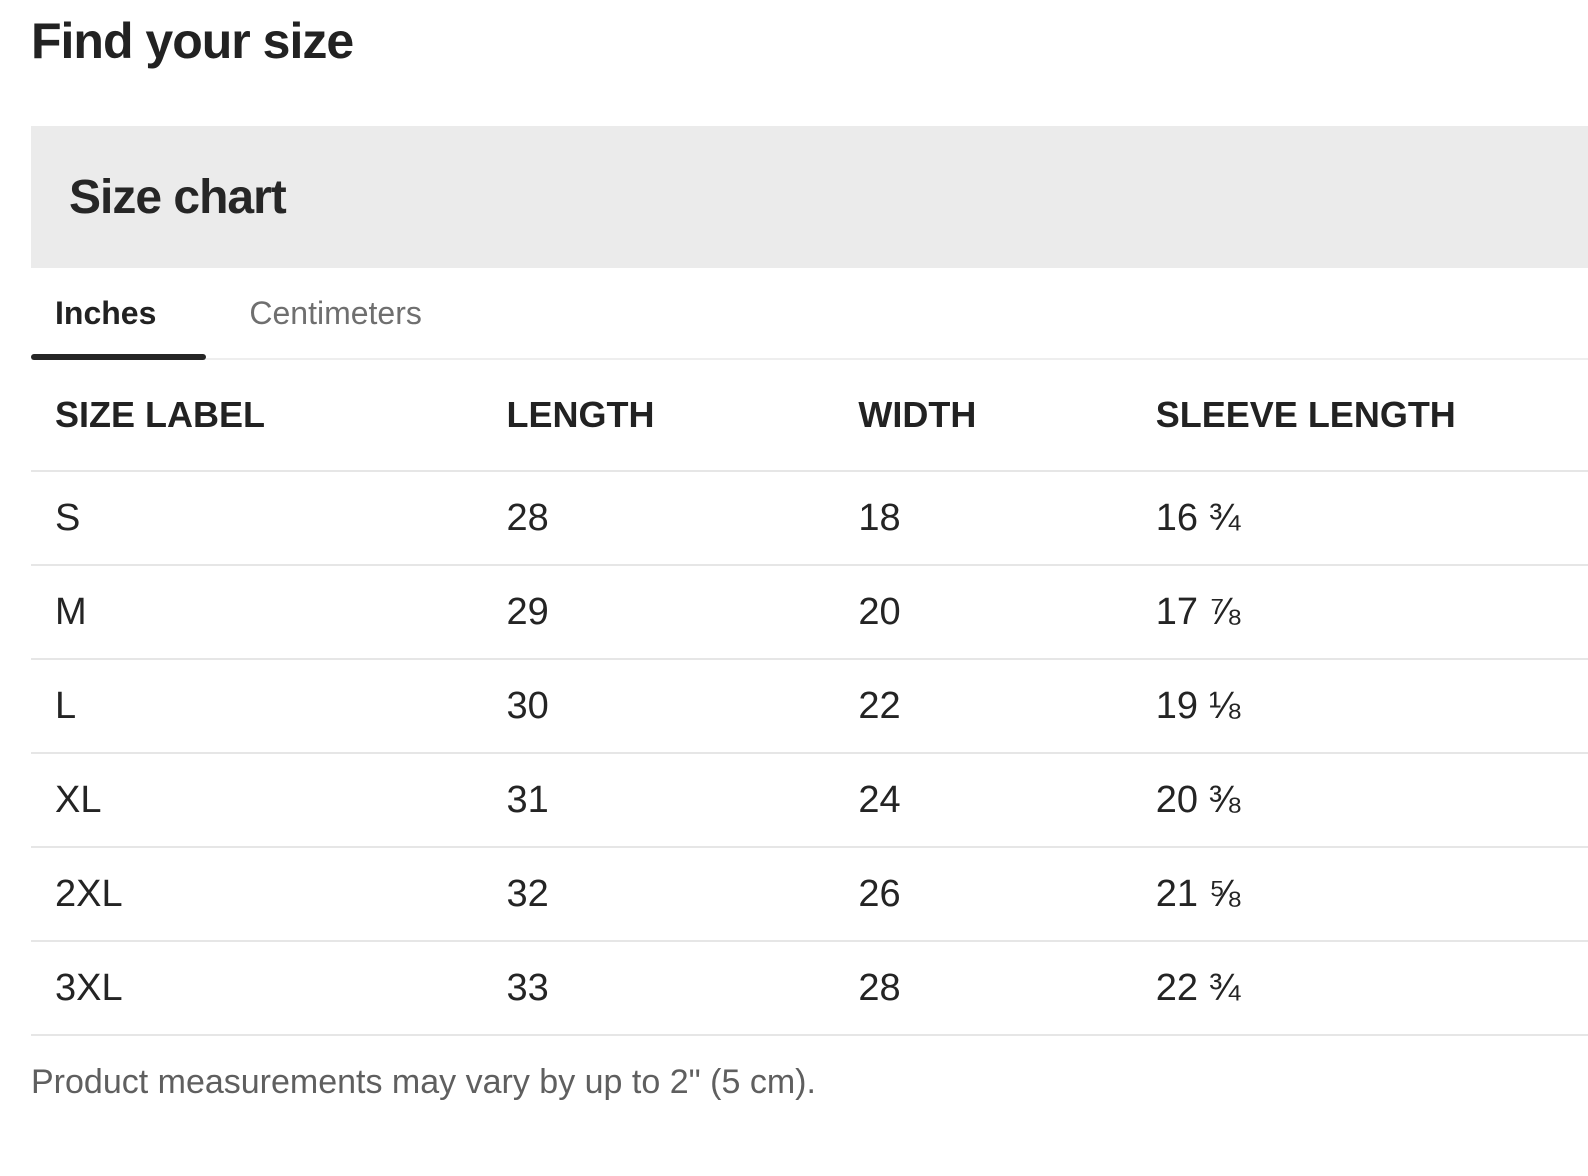 This screenshot has width=1588, height=1176. What do you see at coordinates (658, 518) in the screenshot?
I see `cell-length: 28` at bounding box center [658, 518].